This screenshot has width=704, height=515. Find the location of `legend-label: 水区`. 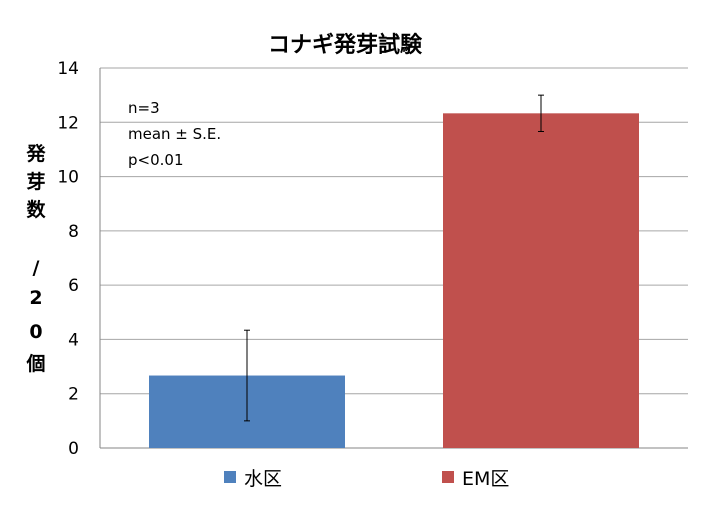

legend-label: 水区 is located at coordinates (263, 479).